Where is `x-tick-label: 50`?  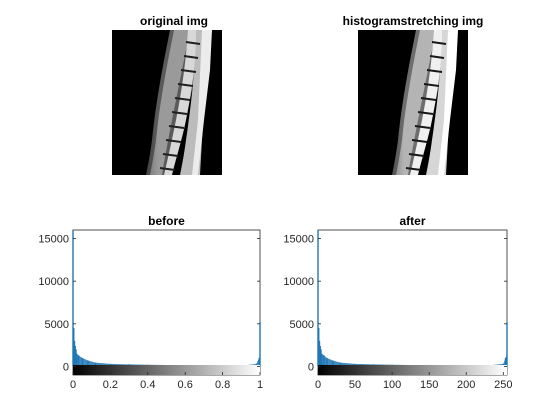
x-tick-label: 50 is located at coordinates (355, 385).